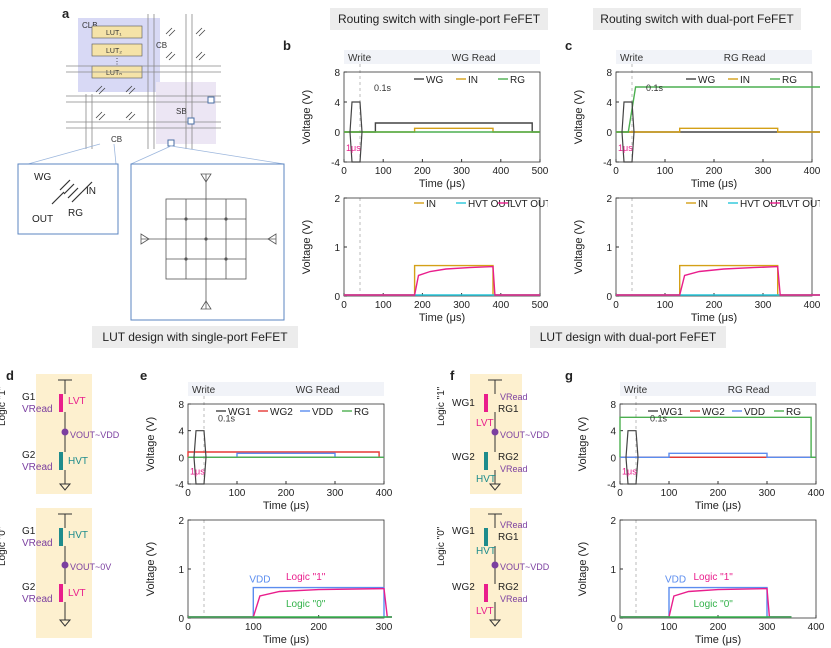  Describe the element at coordinates (441, 546) in the screenshot. I see `f-logic0-label: Logic "0"` at that location.